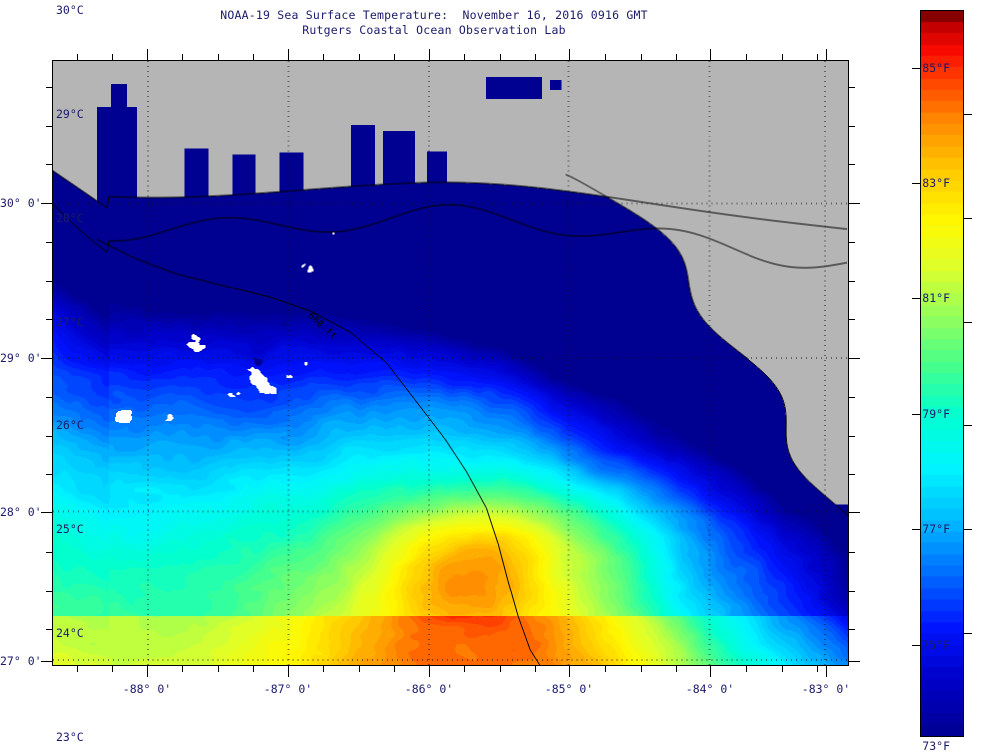 The width and height of the screenshot is (1000, 754). What do you see at coordinates (288, 689) in the screenshot?
I see `x-axis-label: -87° 0'` at bounding box center [288, 689].